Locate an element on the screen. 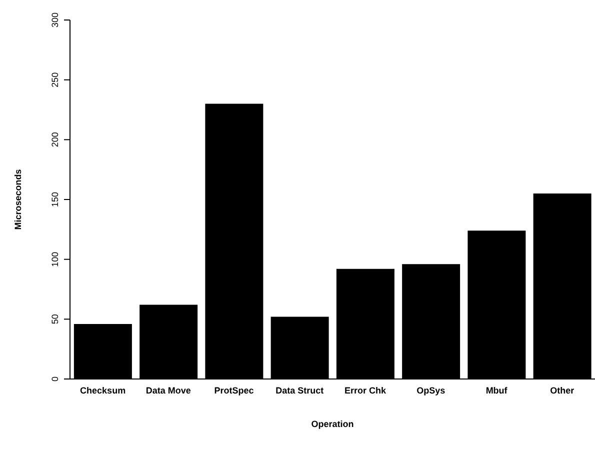 Image resolution: width=595 pixels, height=449 pixels. y-tick-label: 0 is located at coordinates (55, 379).